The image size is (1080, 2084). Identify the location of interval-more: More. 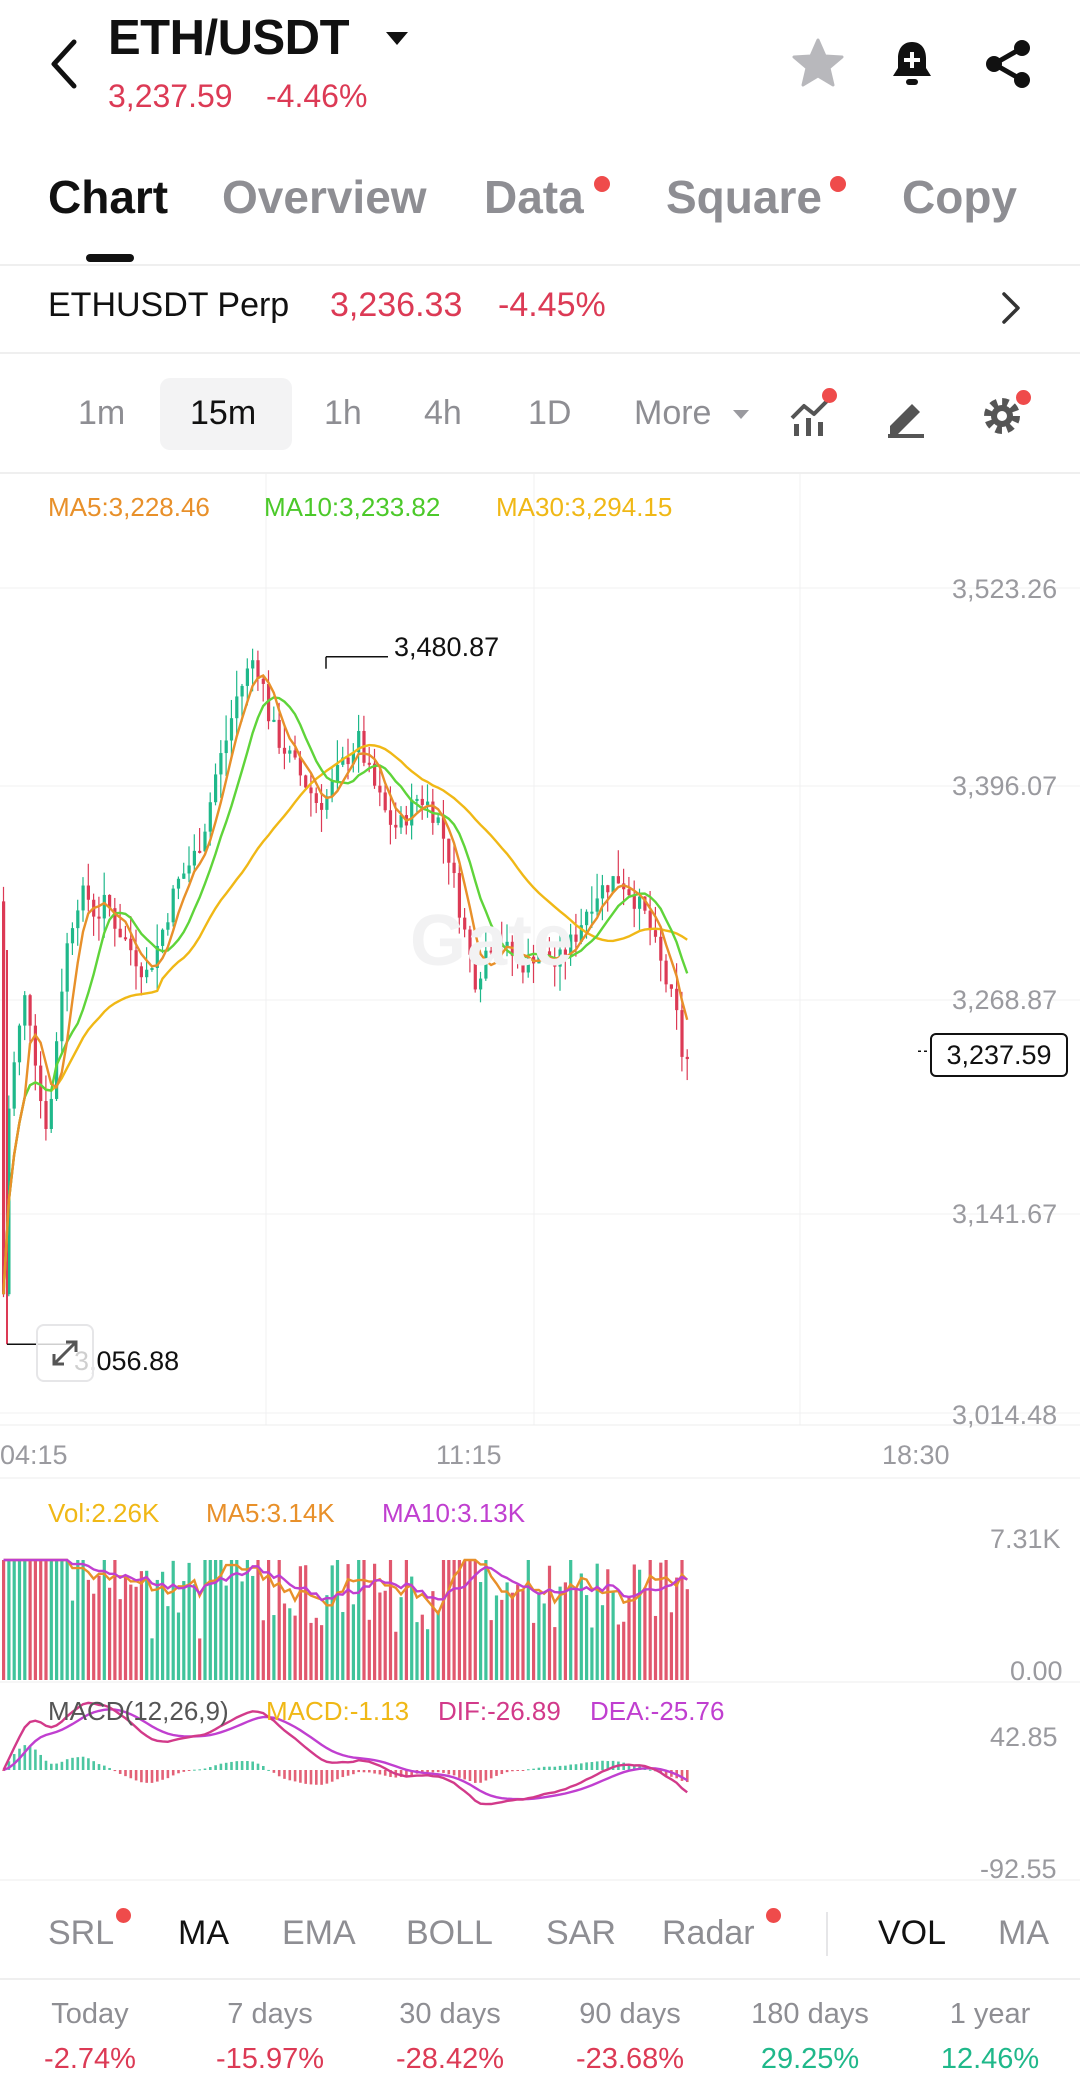
(673, 413).